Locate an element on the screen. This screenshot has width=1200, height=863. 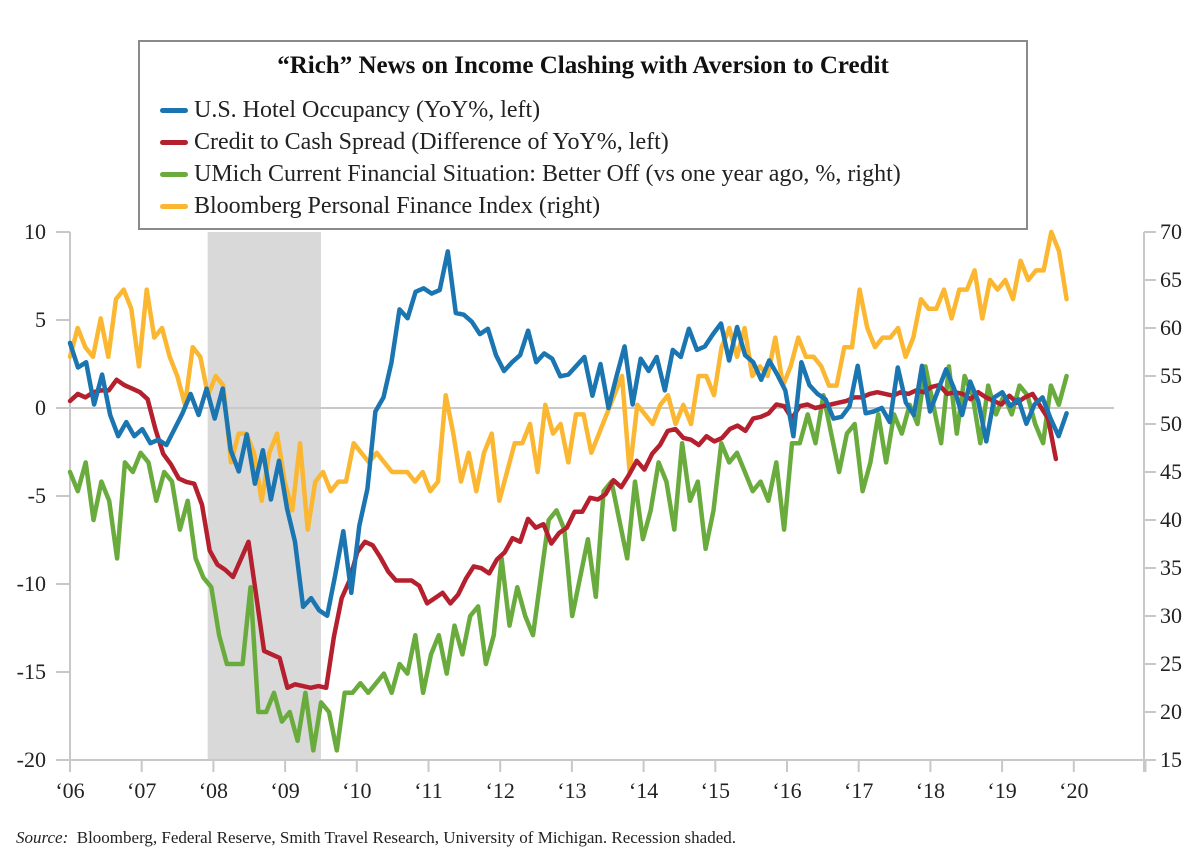
x-tick-label: ‘10 is located at coordinates (356, 790).